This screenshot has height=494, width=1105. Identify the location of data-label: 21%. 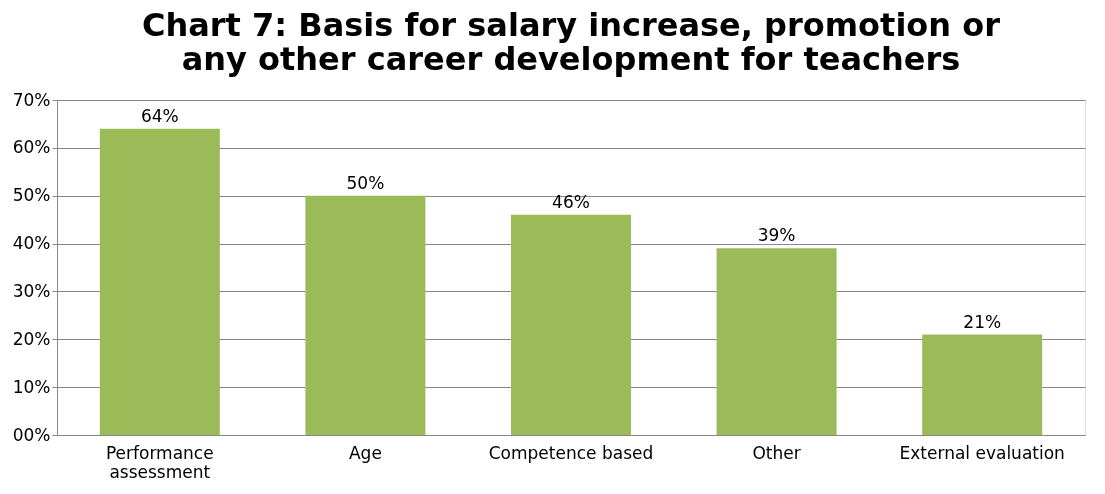
(982, 321).